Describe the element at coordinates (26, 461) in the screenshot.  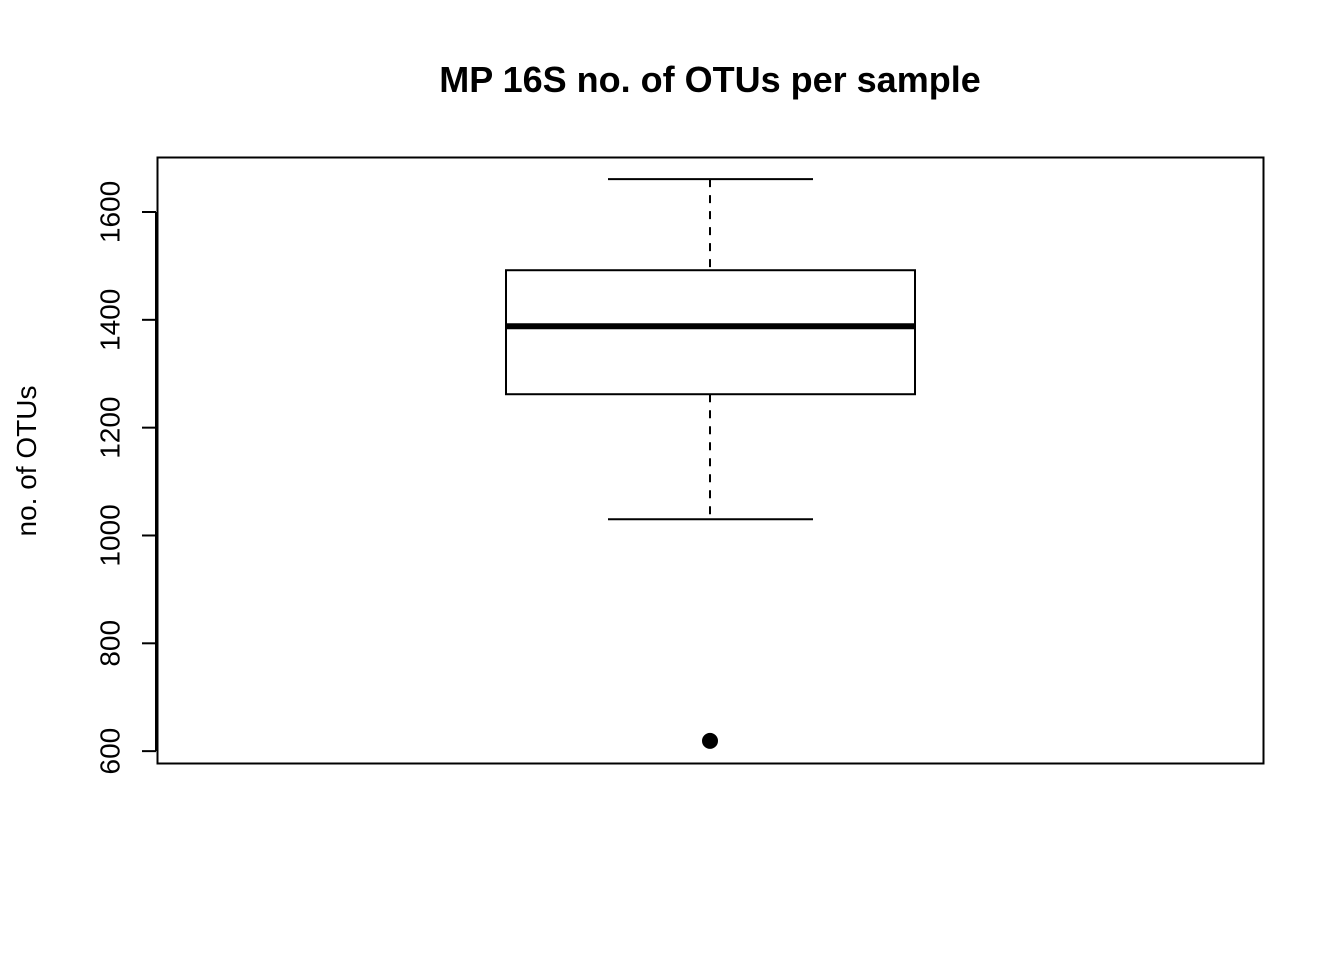
I see `y-axis-label: no. of OTUs` at that location.